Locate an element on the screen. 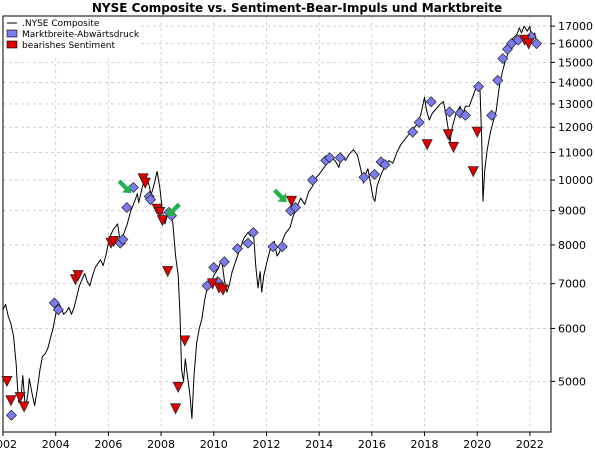 The width and height of the screenshot is (595, 450). y-tick-label: 14000 is located at coordinates (575, 82).